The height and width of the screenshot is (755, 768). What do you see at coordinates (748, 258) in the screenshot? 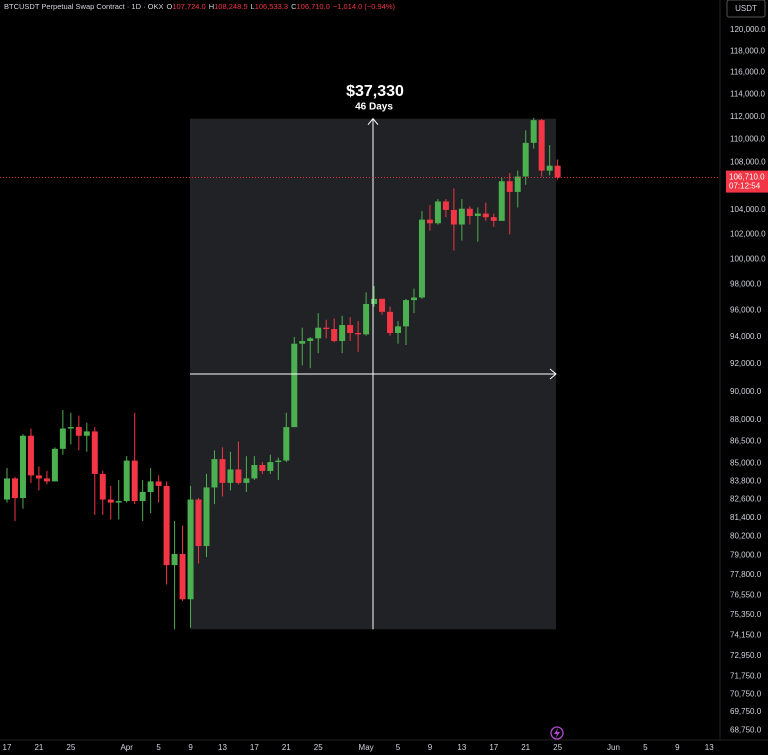
I see `y-tick-label: 100,000.0` at bounding box center [748, 258].